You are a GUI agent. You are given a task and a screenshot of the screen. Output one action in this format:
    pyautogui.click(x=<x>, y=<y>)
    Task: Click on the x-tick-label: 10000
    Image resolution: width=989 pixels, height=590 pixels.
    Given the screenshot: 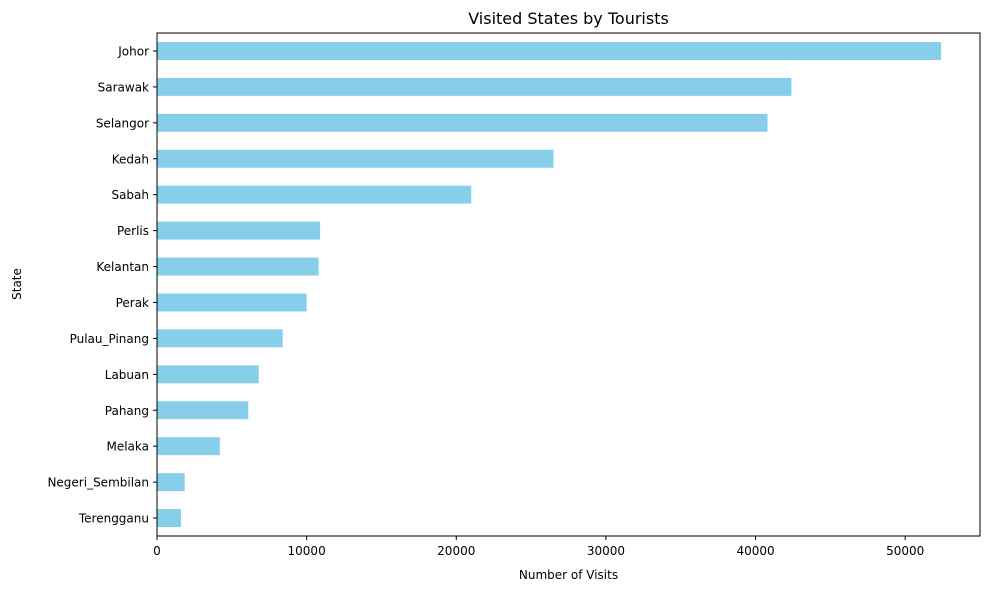 What is the action you would take?
    pyautogui.click(x=307, y=551)
    